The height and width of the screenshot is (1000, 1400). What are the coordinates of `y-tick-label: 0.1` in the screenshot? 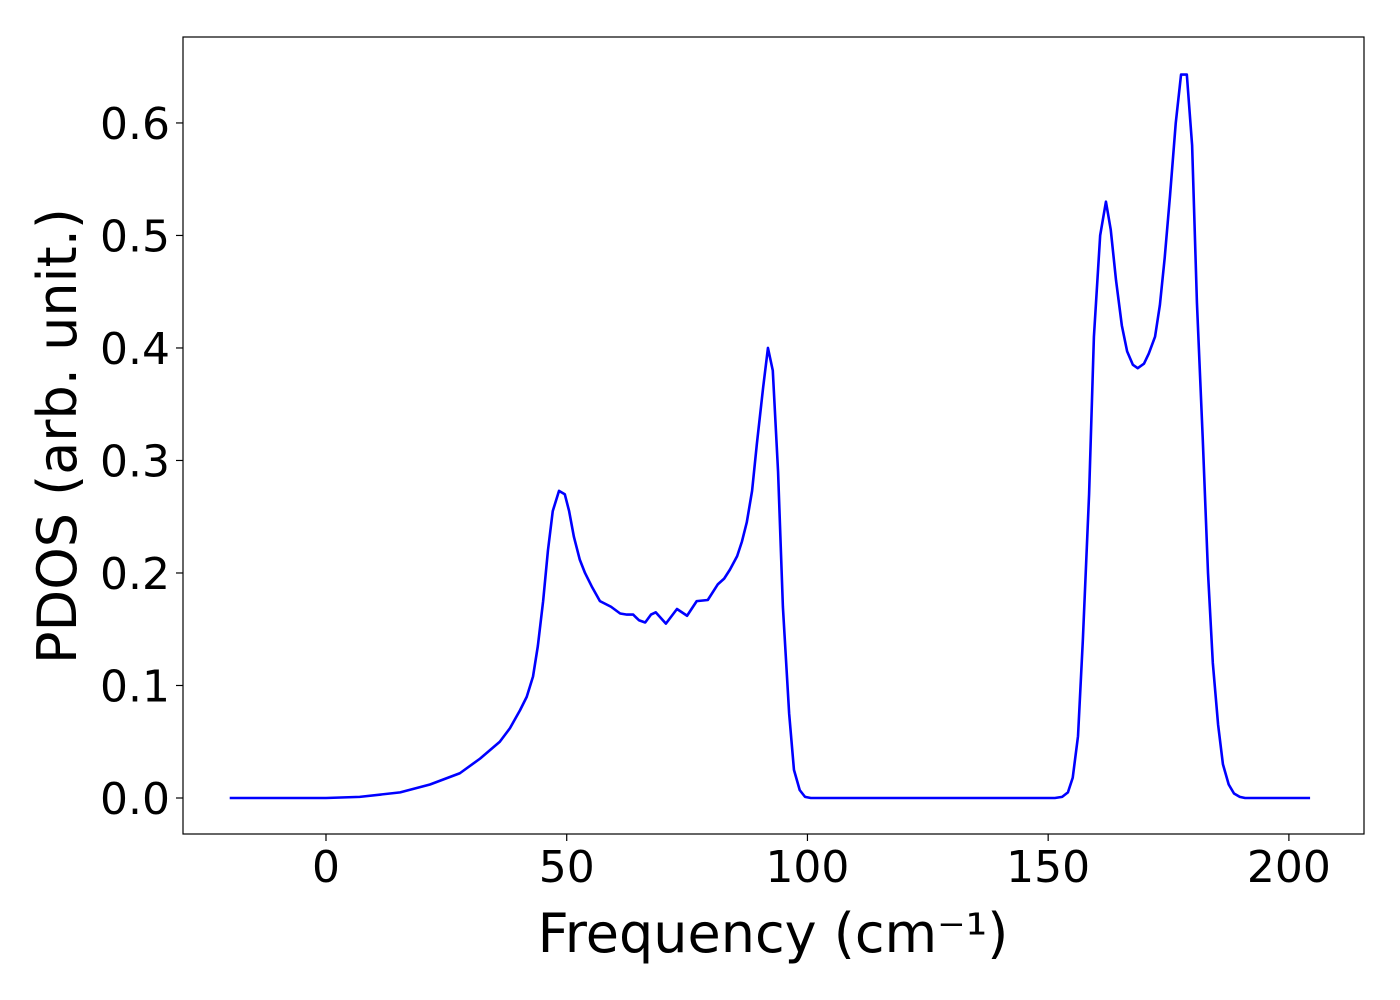 It's located at (135, 686).